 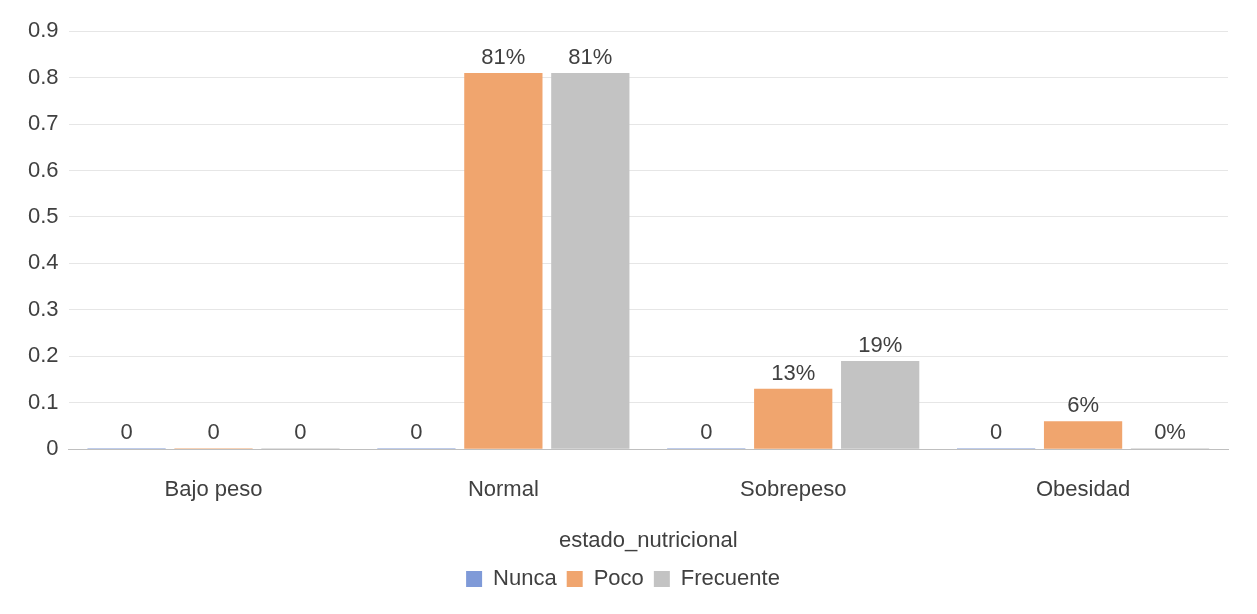 What do you see at coordinates (43, 30) in the screenshot?
I see `y-tick-label: 0.9` at bounding box center [43, 30].